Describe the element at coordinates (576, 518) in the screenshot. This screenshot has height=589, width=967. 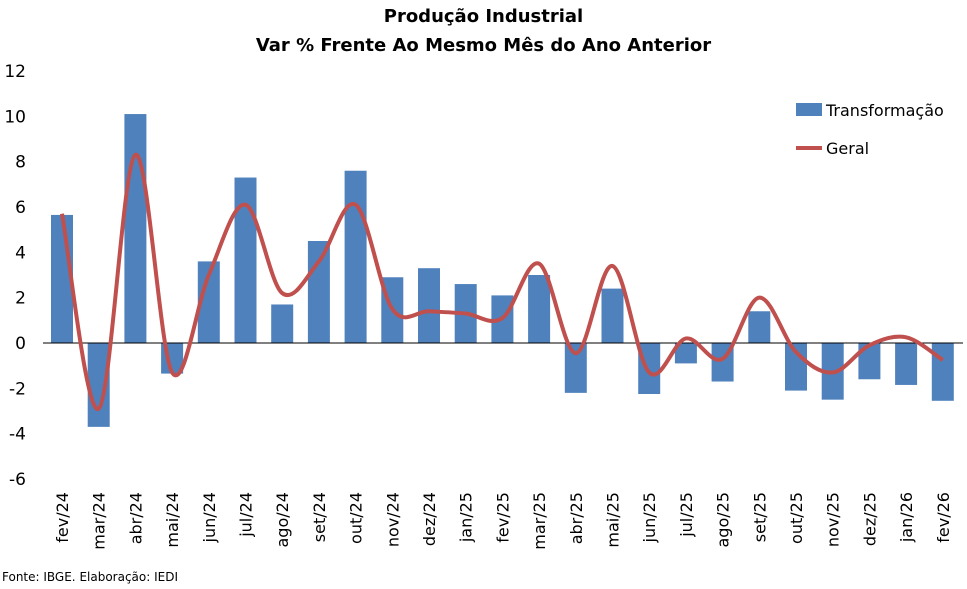
I see `x-tick-label: abr/25` at that location.